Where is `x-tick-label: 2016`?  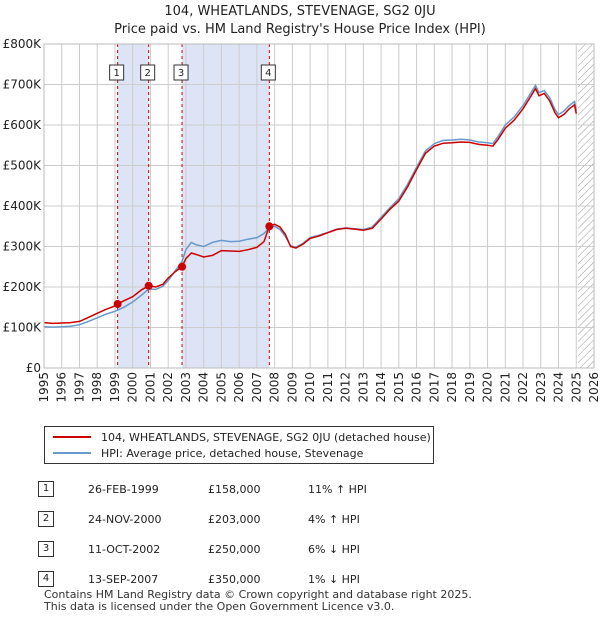 x-tick-label: 2016 is located at coordinates (417, 387).